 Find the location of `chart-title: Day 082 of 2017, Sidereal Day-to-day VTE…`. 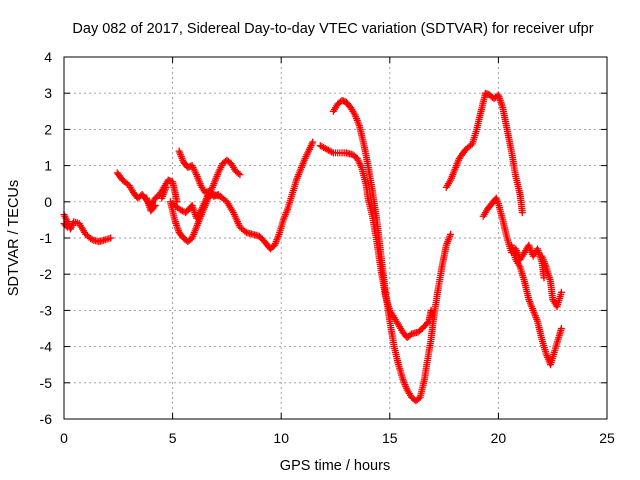

chart-title: Day 082 of 2017, Sidereal Day-to-day VTE… is located at coordinates (332, 29).